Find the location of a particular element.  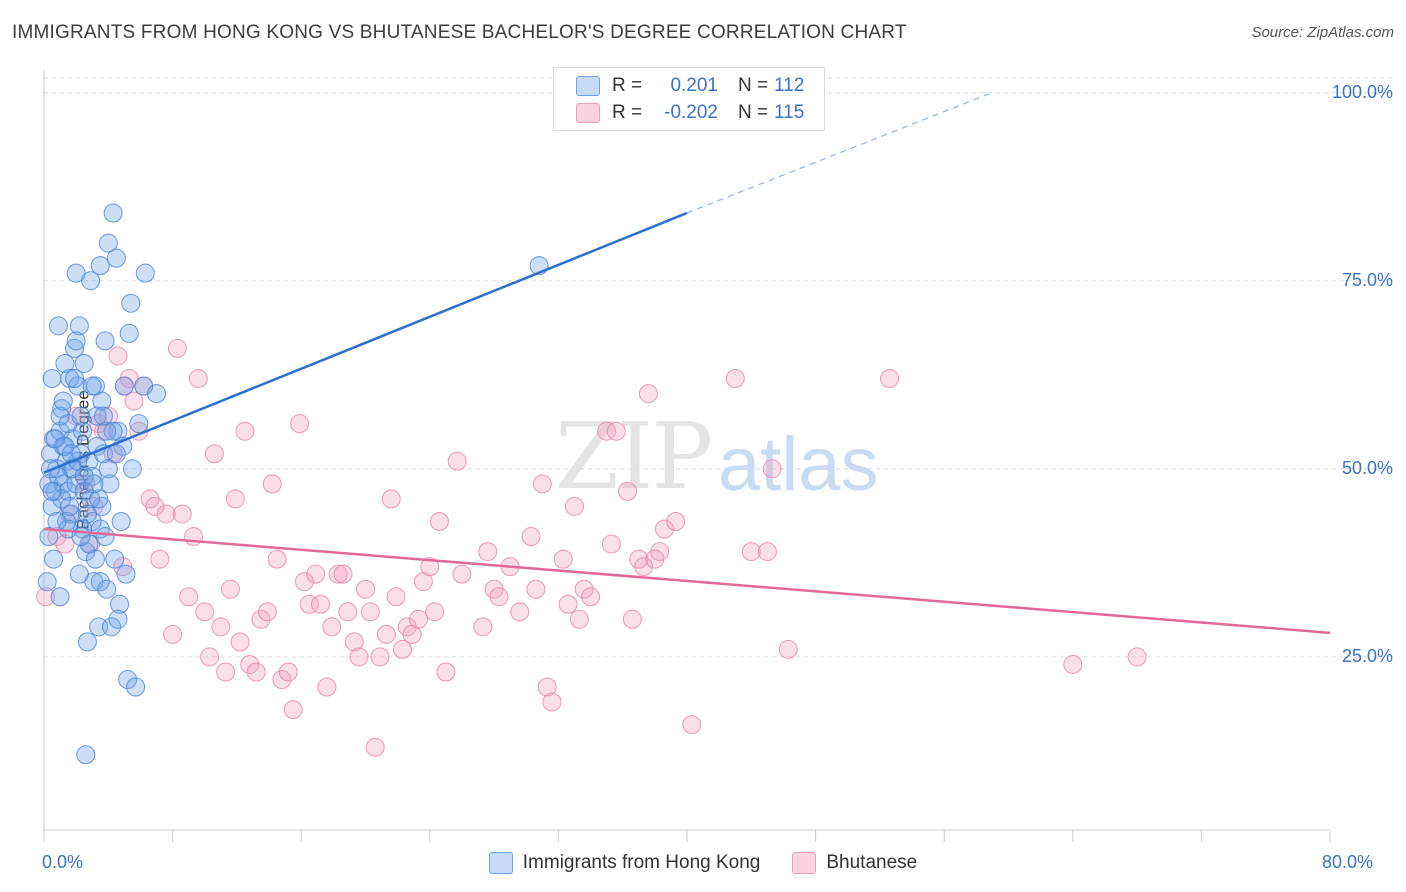

legend-label-hongkong: Immigrants from Hong Kong is located at coordinates (641, 862).